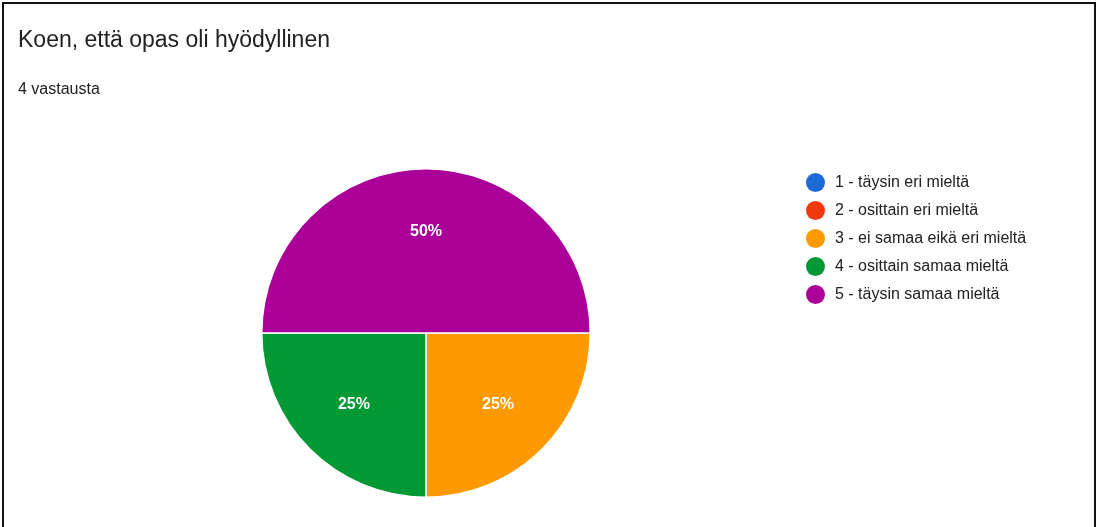 Image resolution: width=1098 pixels, height=527 pixels. I want to click on legend-label: 3 - ei samaa eikä eri mieltä, so click(931, 238).